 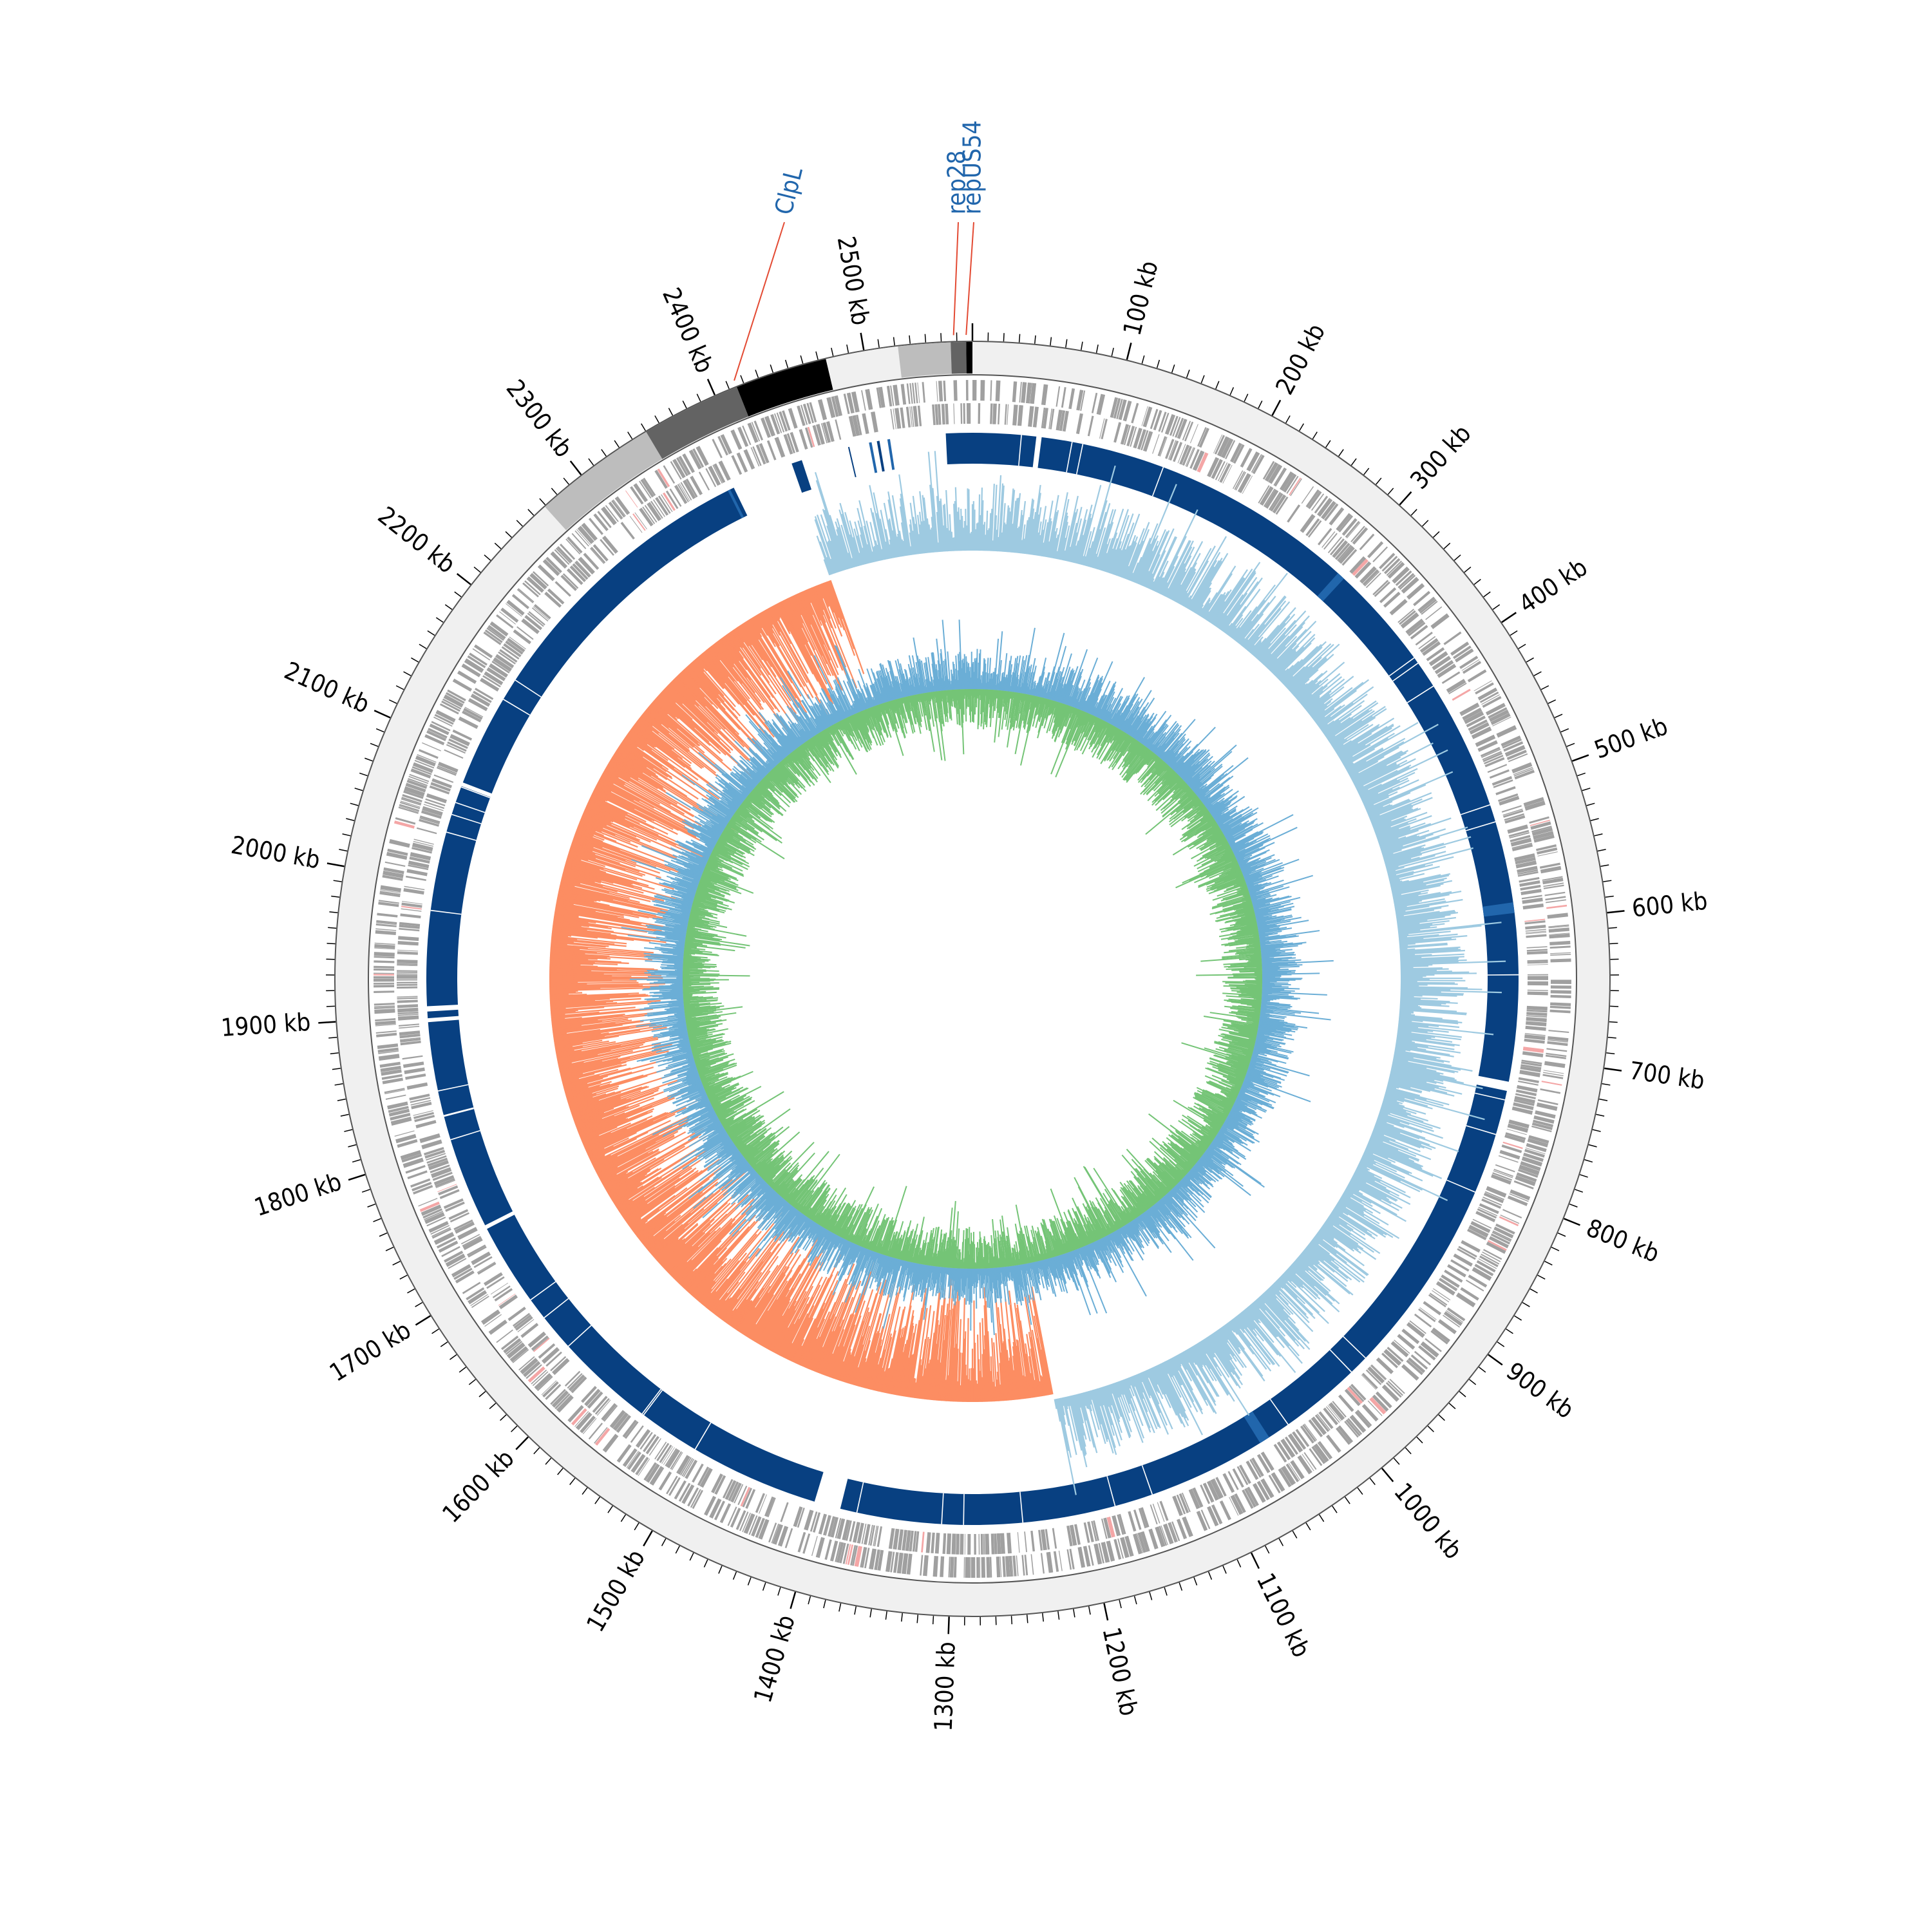 I want to click on mobile-element-block, so click(x=697, y=423).